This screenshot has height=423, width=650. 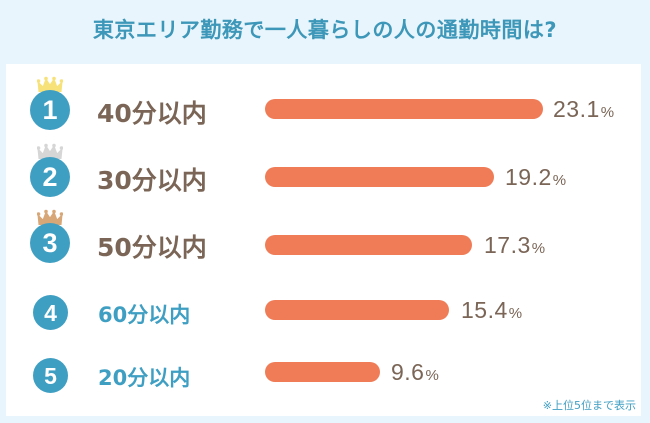 I want to click on value-label: 9.6%, so click(x=415, y=372).